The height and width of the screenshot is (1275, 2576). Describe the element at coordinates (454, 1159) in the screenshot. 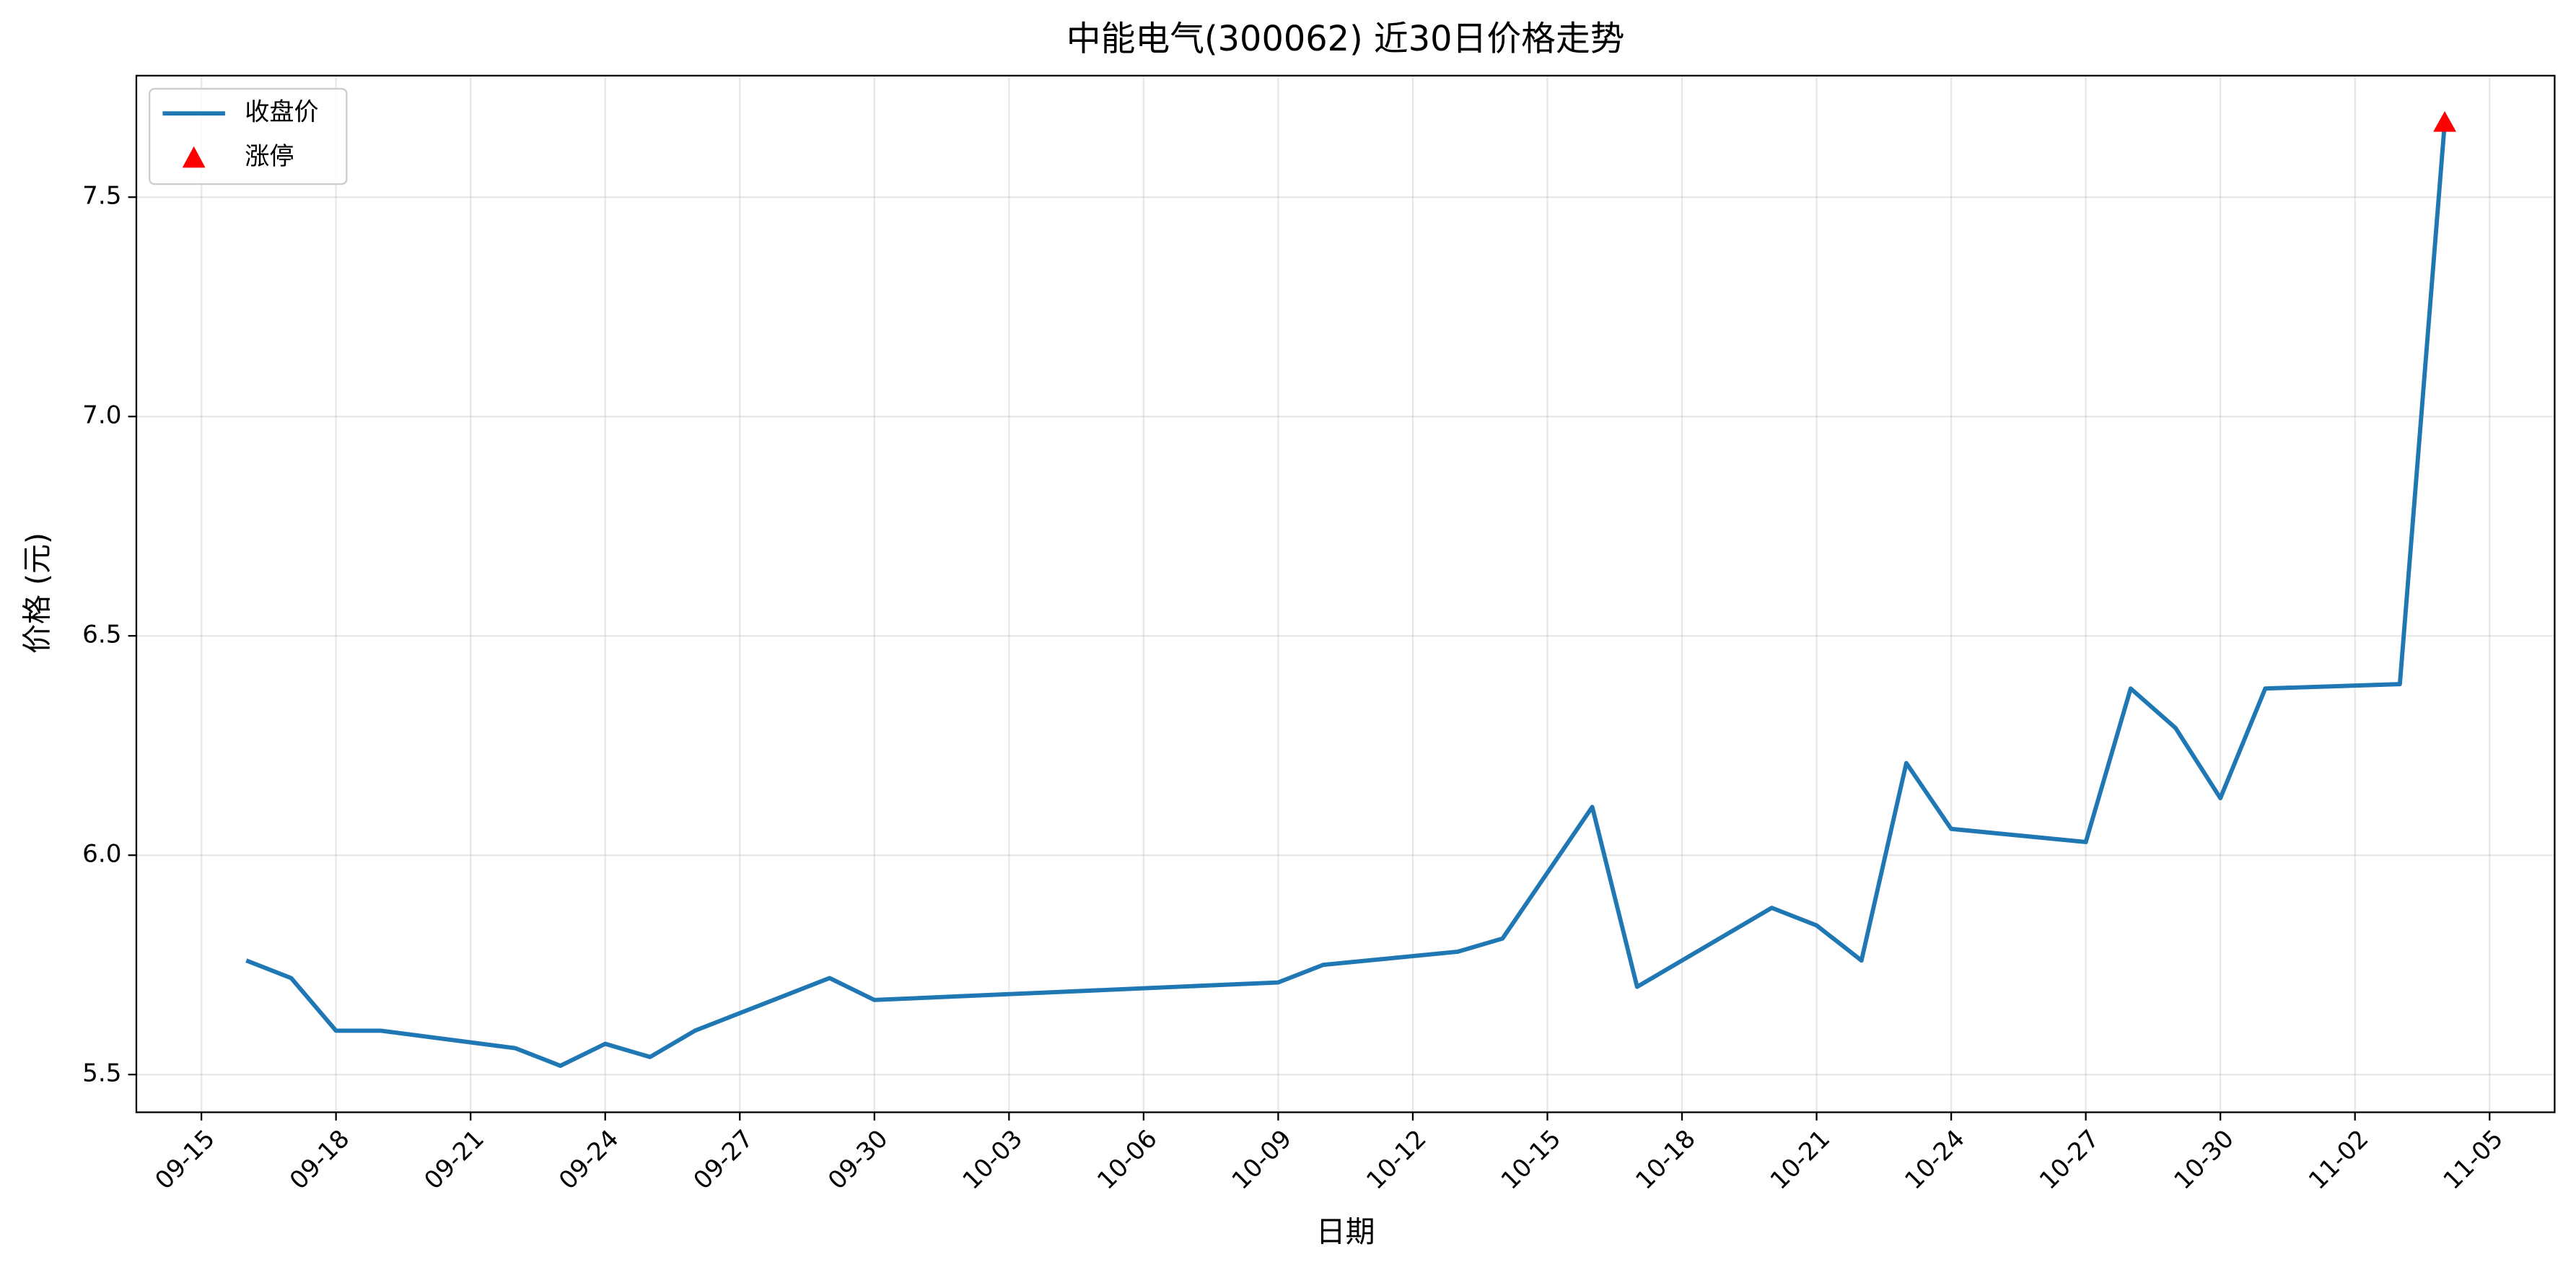

I see `x-tick-label: 09-21` at that location.